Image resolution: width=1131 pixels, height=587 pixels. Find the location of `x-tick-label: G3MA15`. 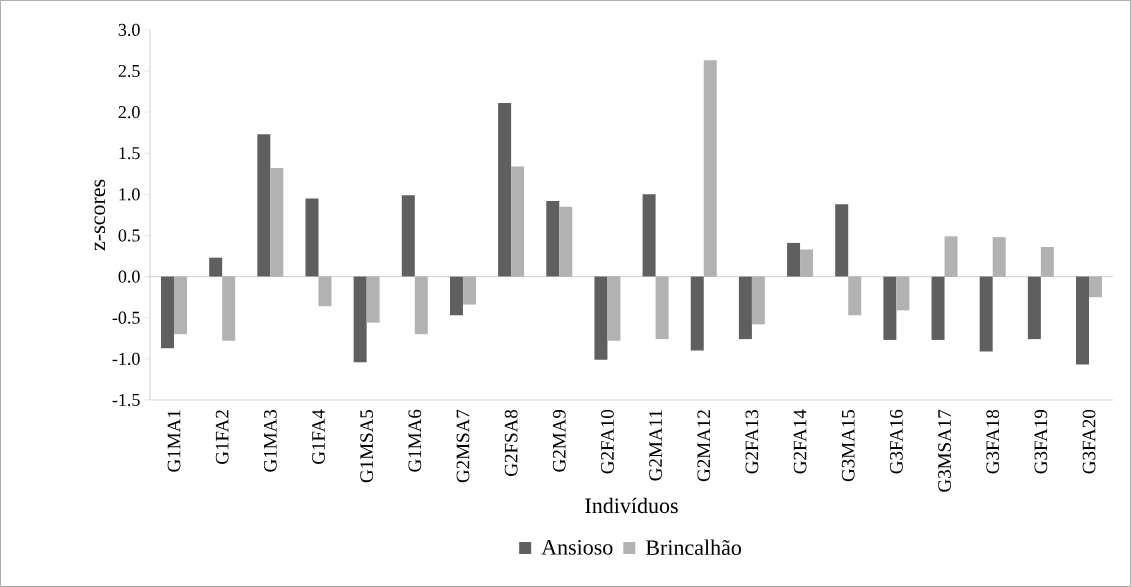

x-tick-label: G3MA15 is located at coordinates (848, 445).